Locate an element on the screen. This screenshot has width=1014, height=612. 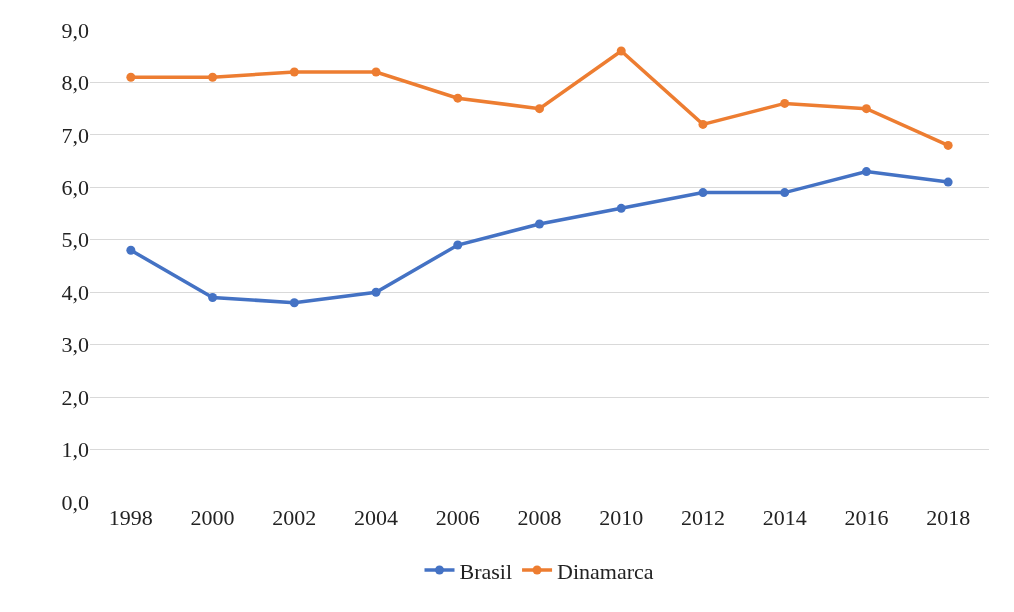
y-tick-label: 0,0 is located at coordinates (75, 502).